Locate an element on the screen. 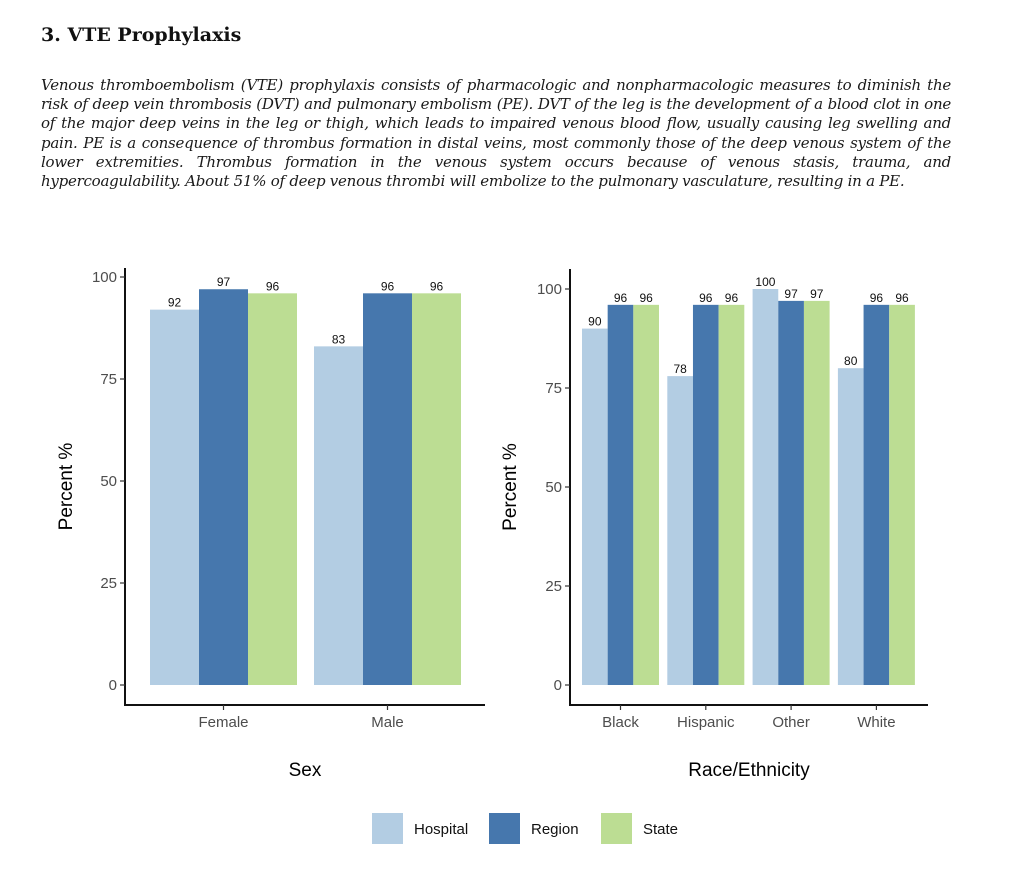 The width and height of the screenshot is (1024, 869). legend-label-hospital: Hospital is located at coordinates (441, 829).